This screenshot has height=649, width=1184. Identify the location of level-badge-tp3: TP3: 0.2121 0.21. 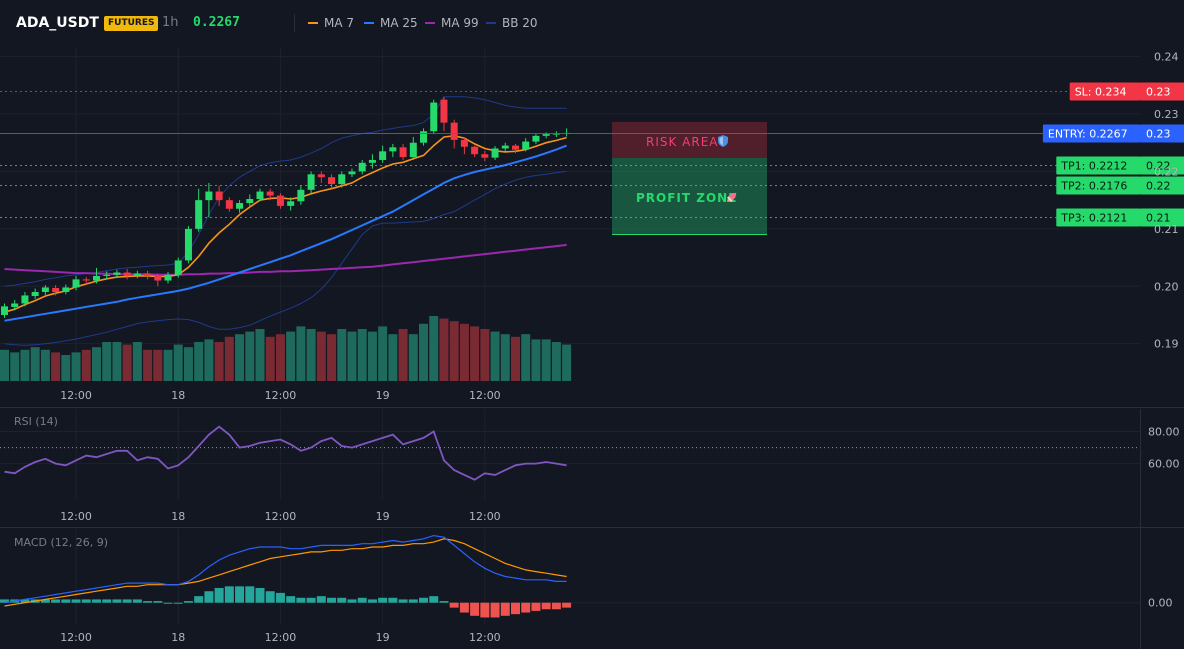
(1120, 217).